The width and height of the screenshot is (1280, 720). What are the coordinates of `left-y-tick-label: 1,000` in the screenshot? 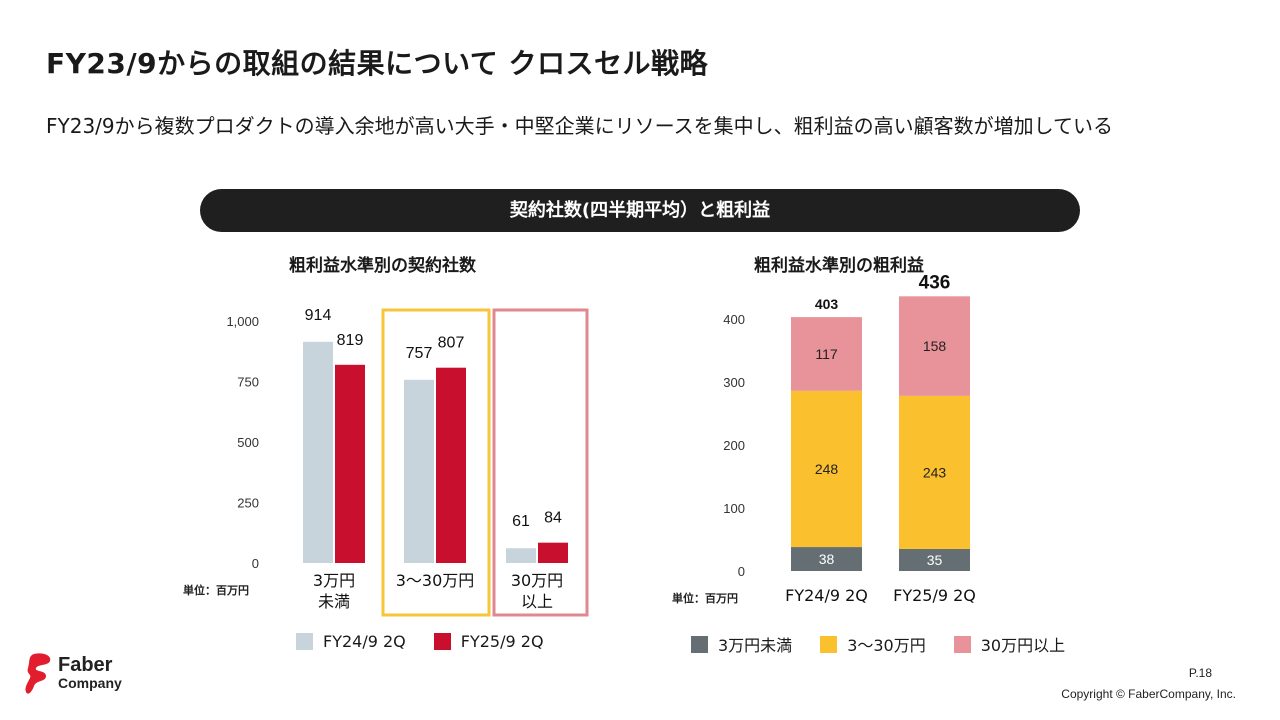 It's located at (242, 321).